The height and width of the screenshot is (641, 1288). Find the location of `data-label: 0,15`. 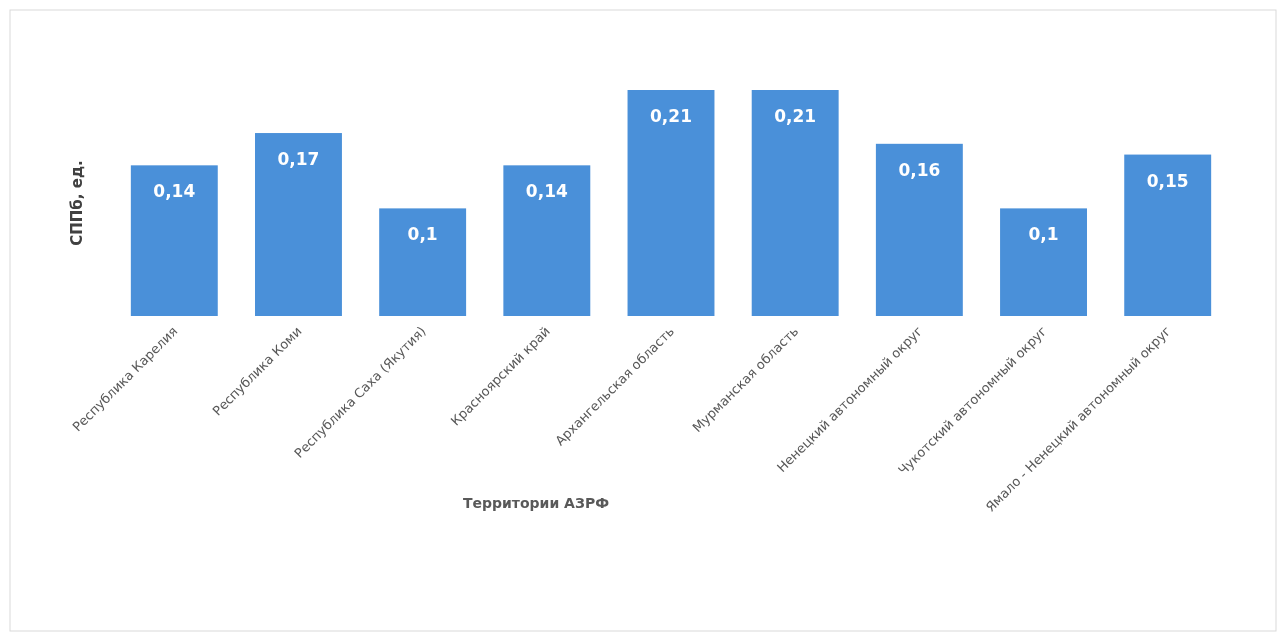

data-label: 0,15 is located at coordinates (1167, 180).